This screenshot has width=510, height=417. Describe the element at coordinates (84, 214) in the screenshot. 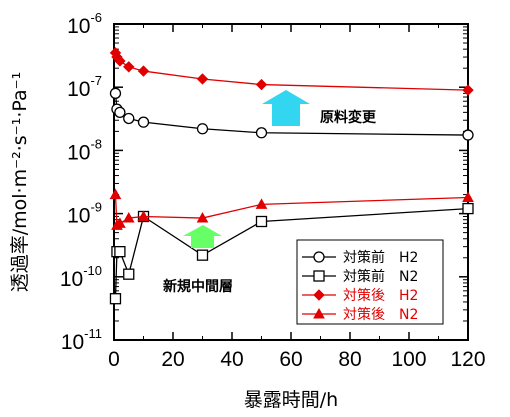

I see `y-tick-label: 10⁻⁹` at that location.